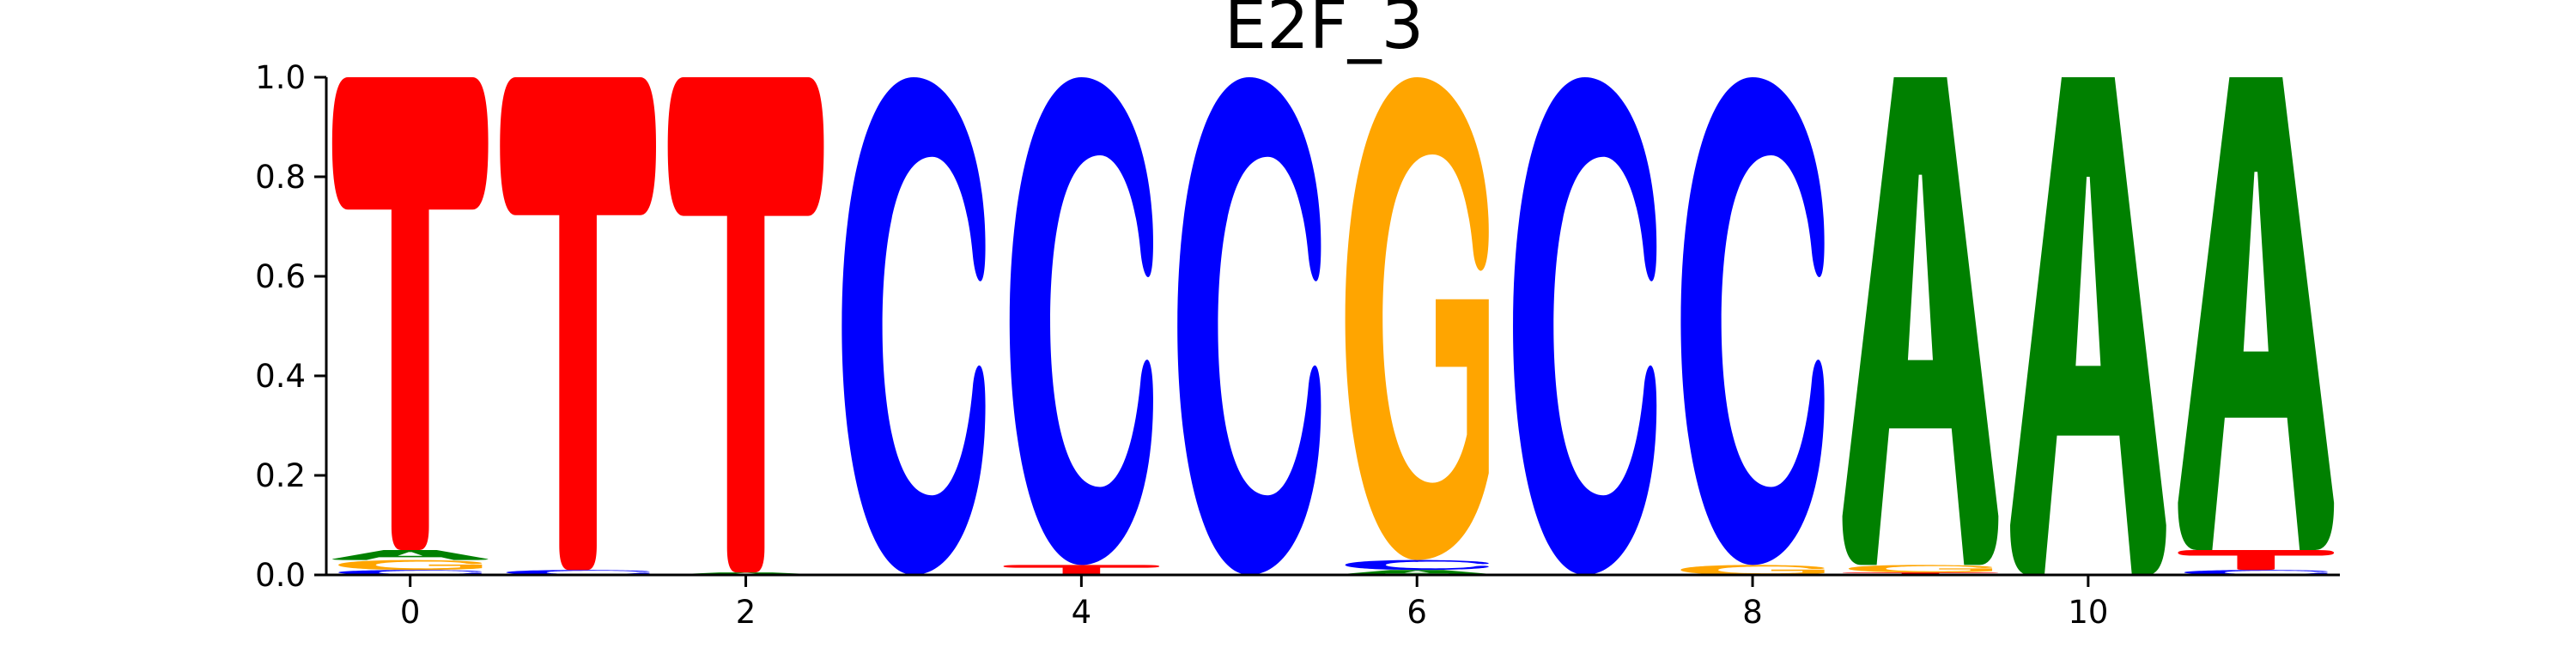 This screenshot has width=2576, height=647. Describe the element at coordinates (1324, 32) in the screenshot. I see `chart-title: E2F_3` at that location.